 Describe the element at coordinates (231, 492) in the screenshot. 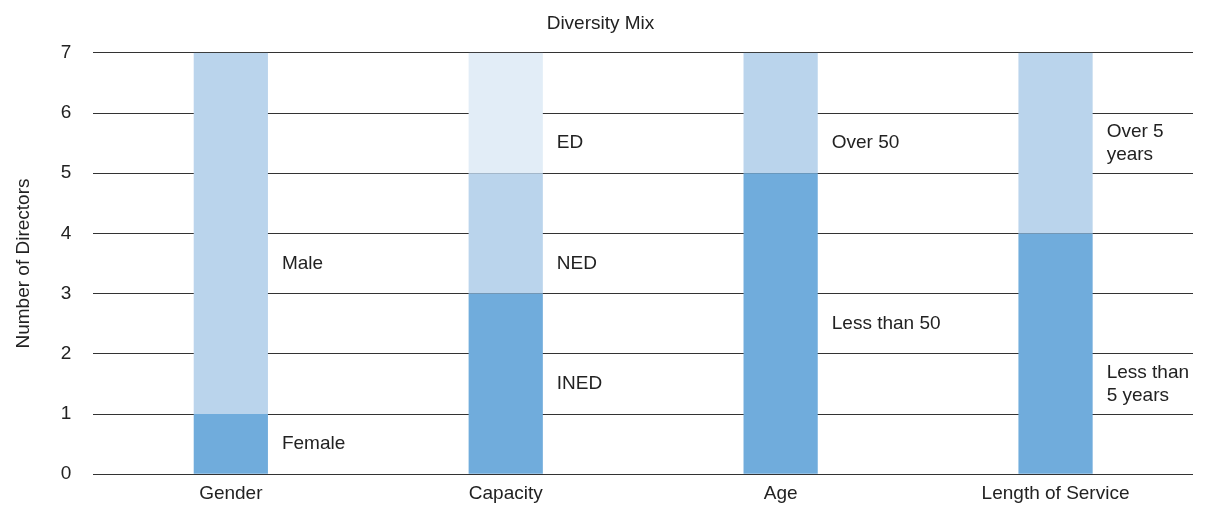

I see `x-tick-label: Gender` at that location.